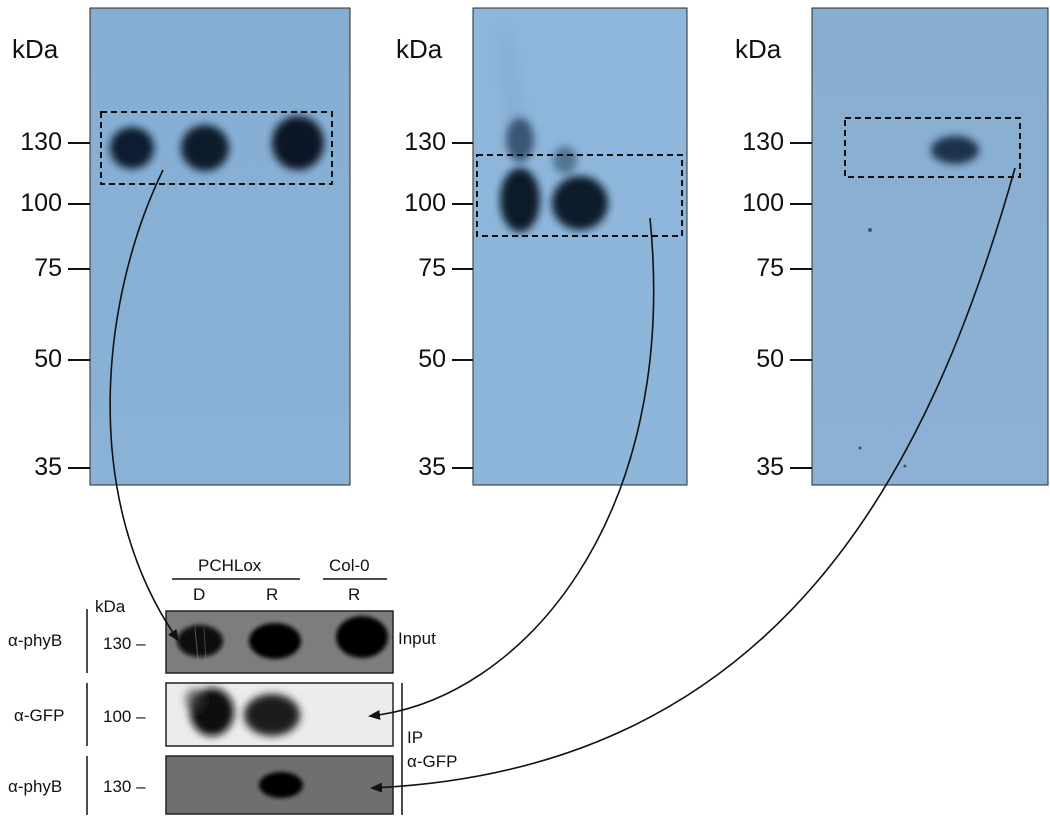  I want to click on membrane-2-marker-75: 75, so click(432, 268).